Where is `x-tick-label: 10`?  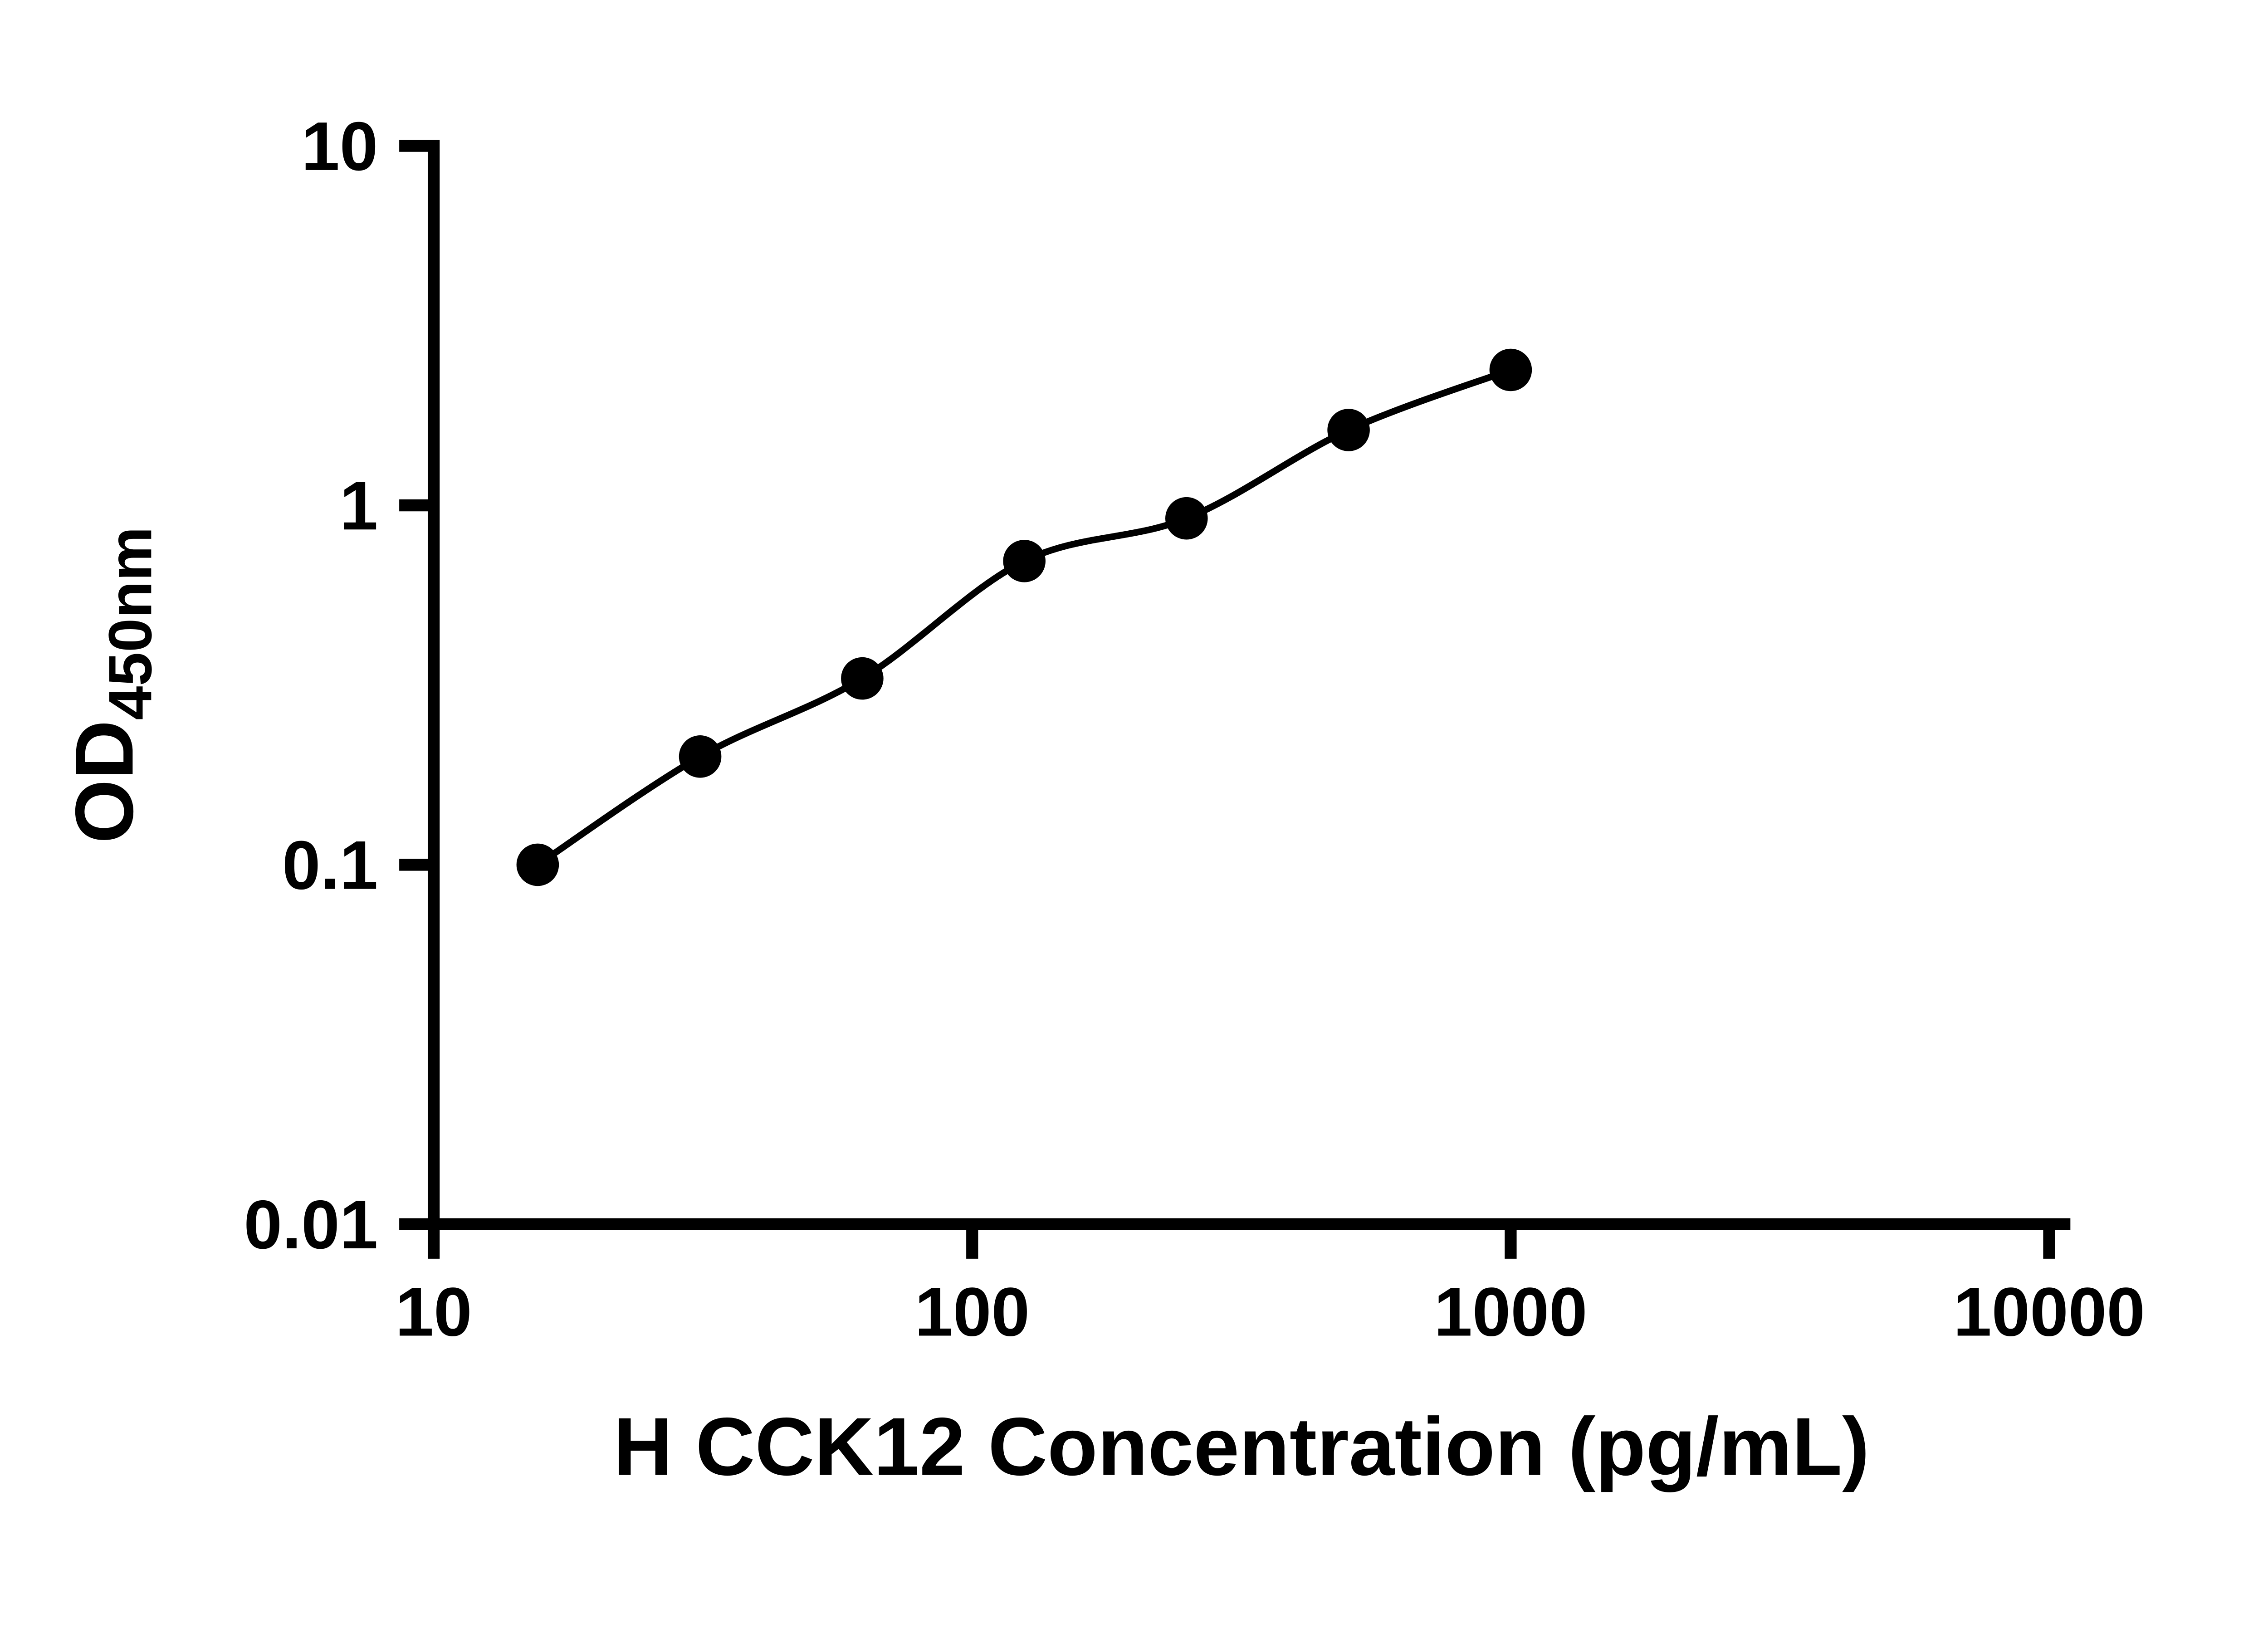
x-tick-label: 10 is located at coordinates (434, 1311).